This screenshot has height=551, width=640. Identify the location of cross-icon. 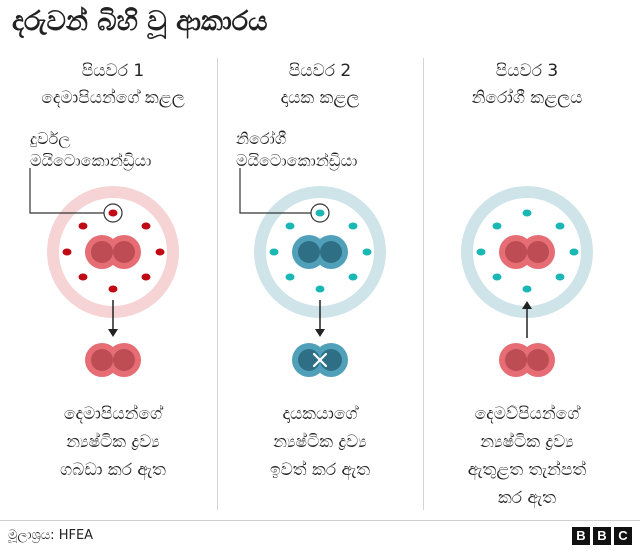
(320, 360).